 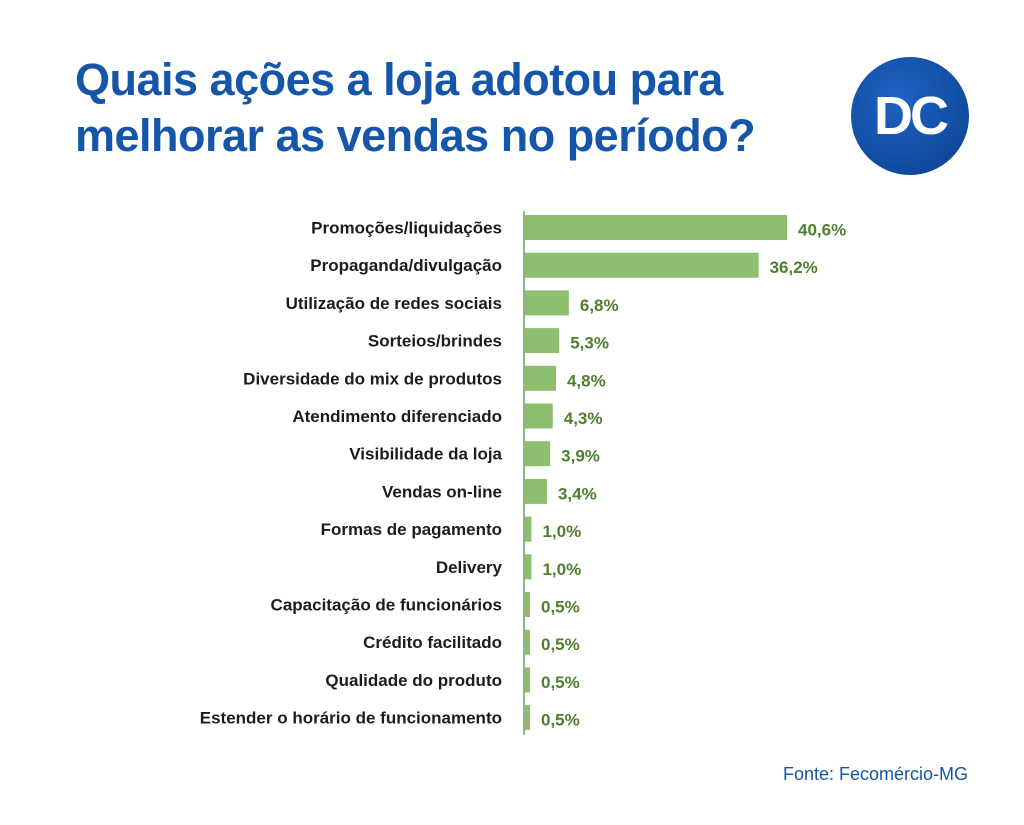 I want to click on category-label: Capacitação de funcionários, so click(x=386, y=605).